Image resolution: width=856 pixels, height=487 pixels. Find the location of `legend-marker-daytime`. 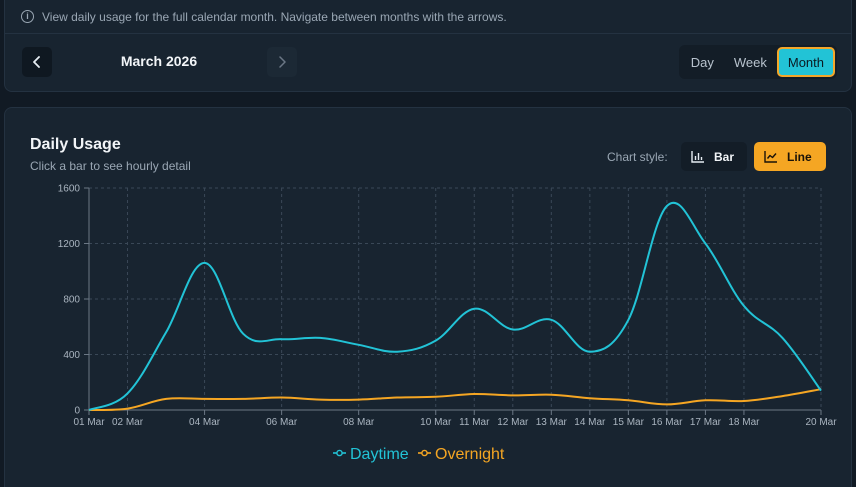

legend-marker-daytime is located at coordinates (339, 453).